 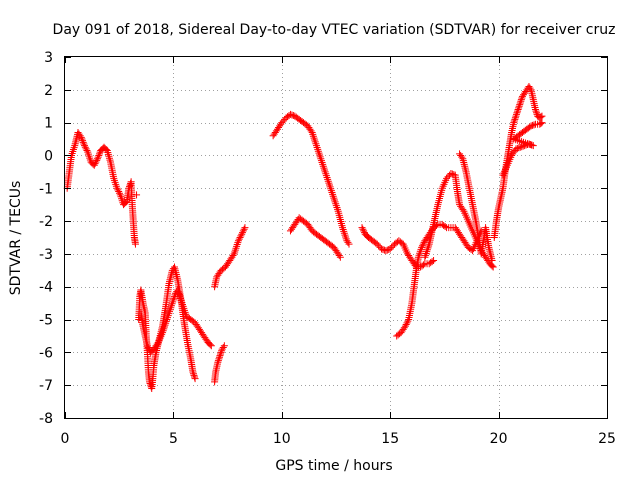 I want to click on y-tick-label: -8, so click(x=46, y=419).